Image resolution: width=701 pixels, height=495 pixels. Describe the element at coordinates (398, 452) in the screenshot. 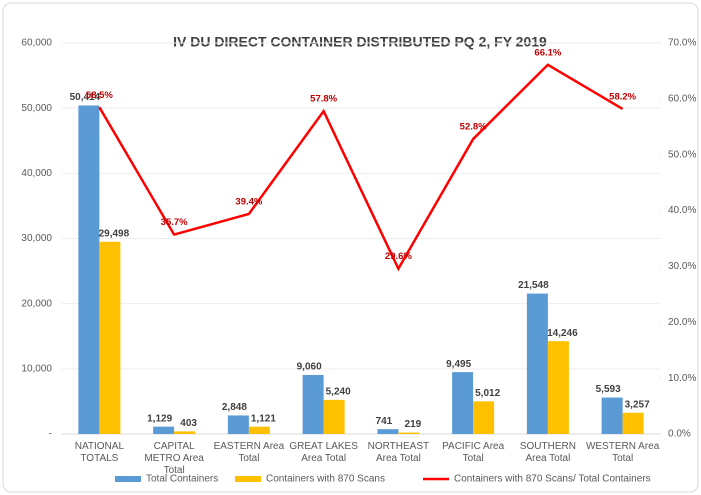

I see `x-tick-label: NORTHEAST Area Total` at that location.